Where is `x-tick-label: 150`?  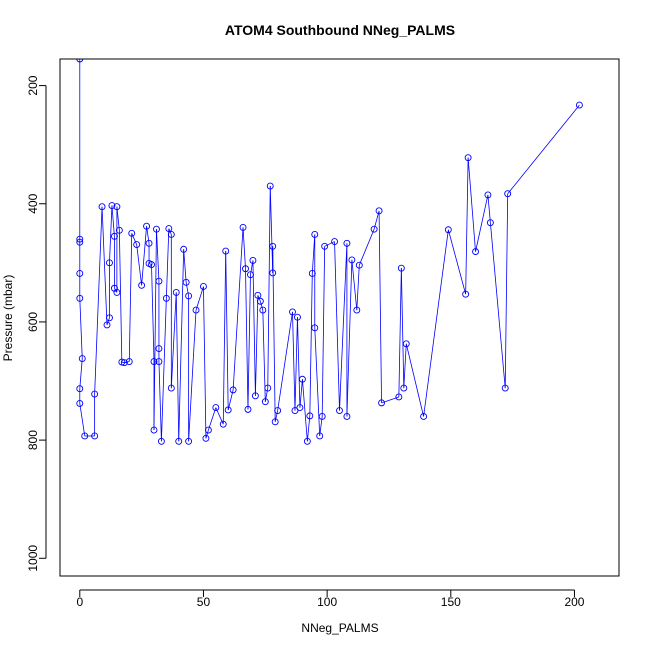 x-tick-label: 150 is located at coordinates (451, 602).